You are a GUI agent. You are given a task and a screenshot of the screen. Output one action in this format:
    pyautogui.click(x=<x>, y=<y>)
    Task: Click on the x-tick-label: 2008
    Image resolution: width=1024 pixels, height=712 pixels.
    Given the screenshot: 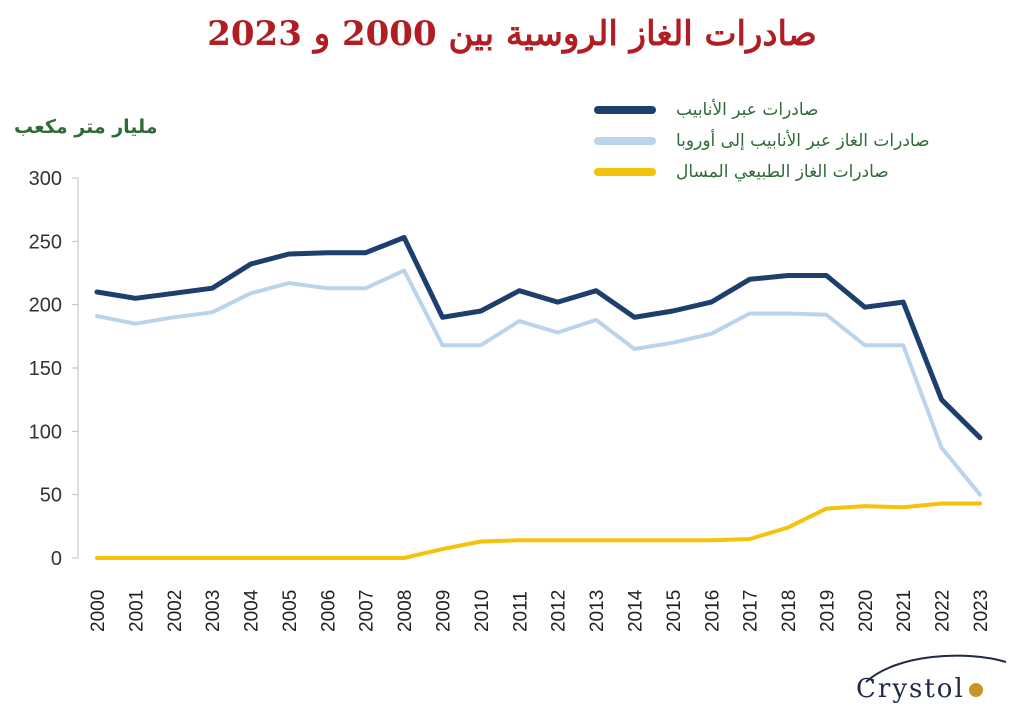 What is the action you would take?
    pyautogui.click(x=405, y=611)
    